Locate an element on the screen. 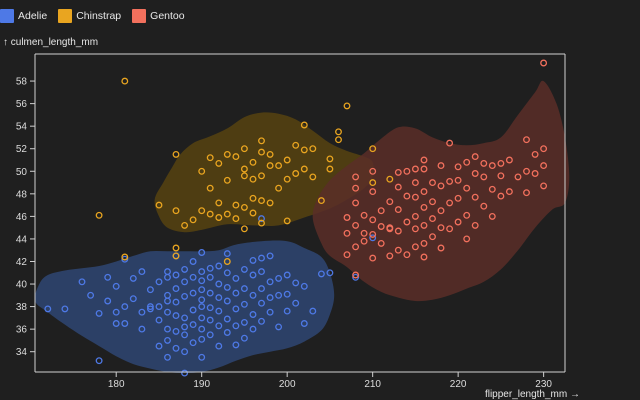  y-tick-label: 34 is located at coordinates (22, 352).